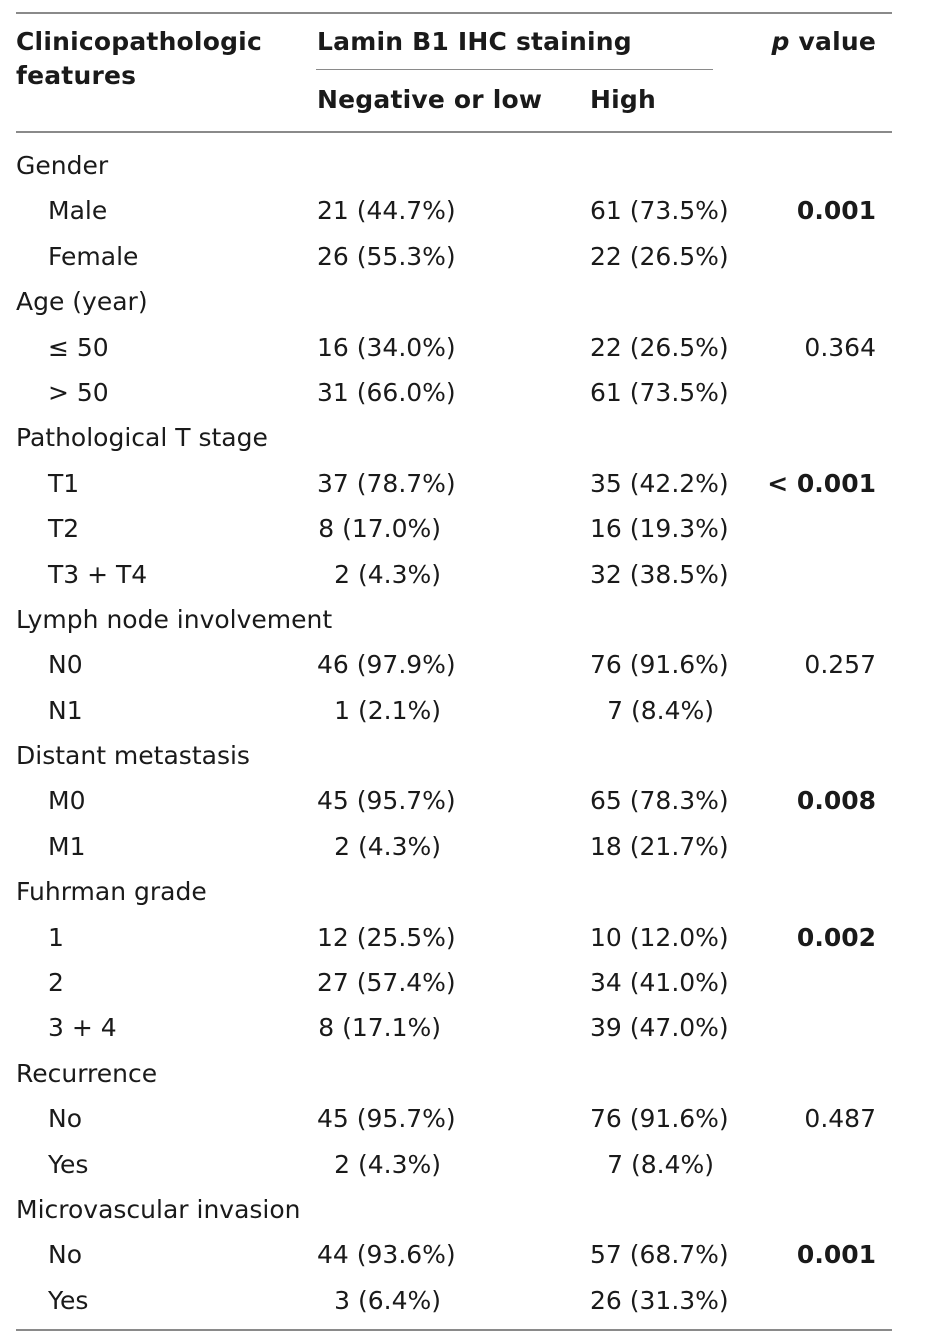 Image resolution: width=950 pixels, height=1343 pixels. Describe the element at coordinates (65, 665) in the screenshot. I see `subgroup-label: N0` at that location.